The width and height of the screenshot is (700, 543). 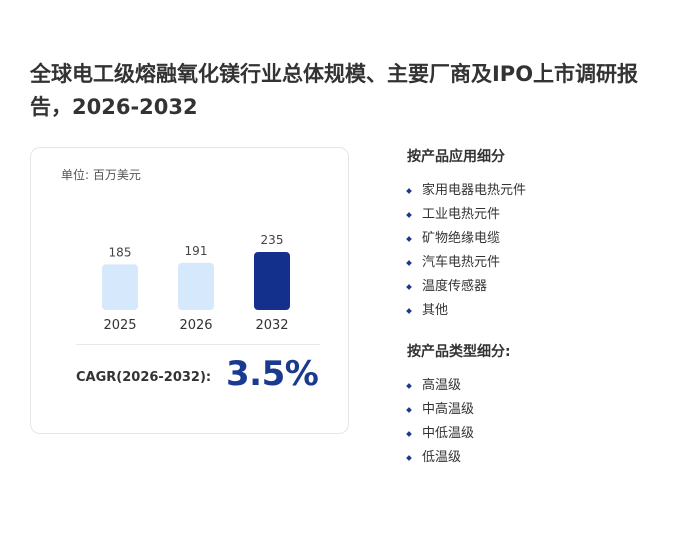 What do you see at coordinates (435, 310) in the screenshot?
I see `application-item-label: 其他` at bounding box center [435, 310].